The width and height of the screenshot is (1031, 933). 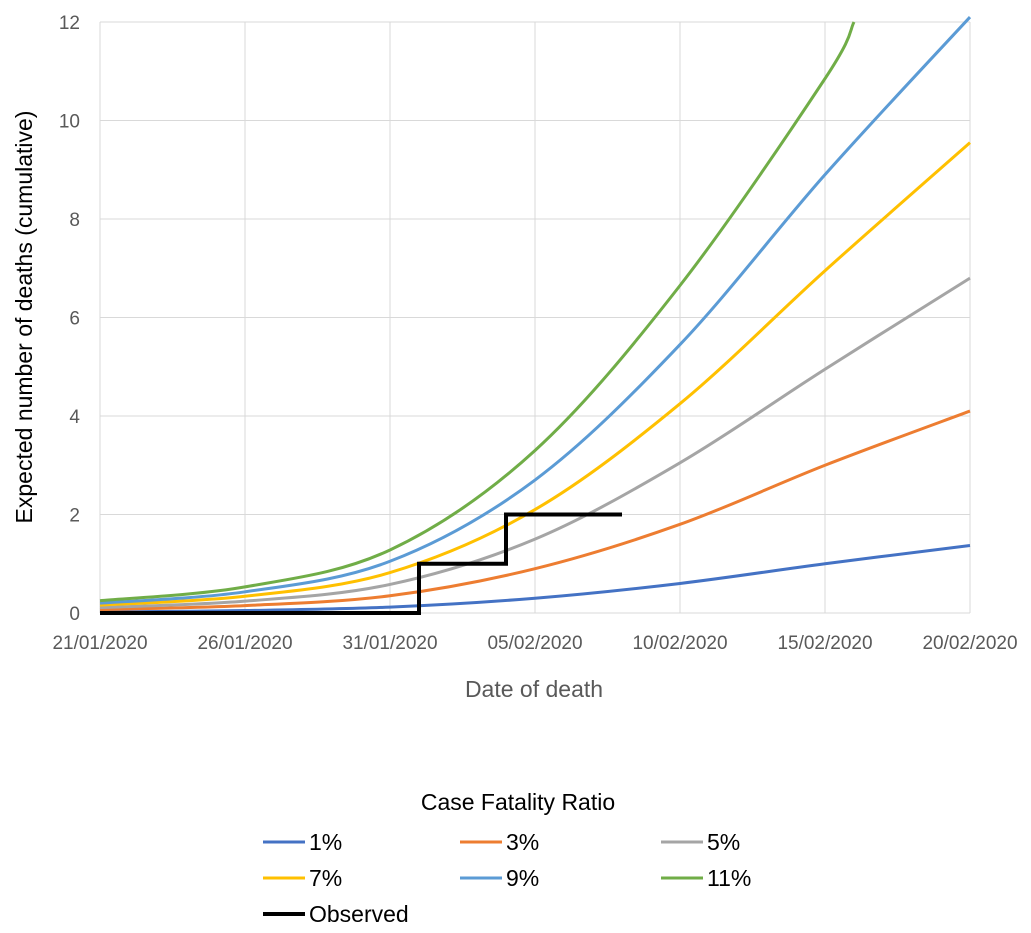 I want to click on x-tick-label: 05/02/2020, so click(x=534, y=643).